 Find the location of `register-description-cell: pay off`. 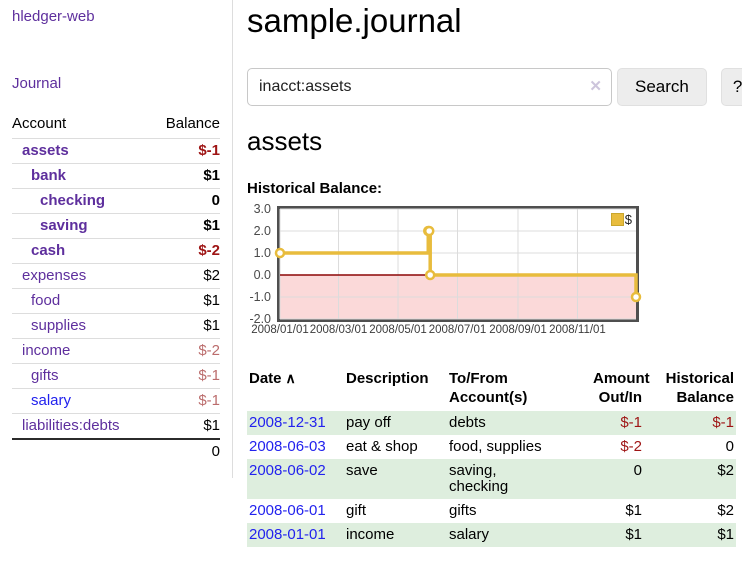

register-description-cell: pay off is located at coordinates (368, 422).